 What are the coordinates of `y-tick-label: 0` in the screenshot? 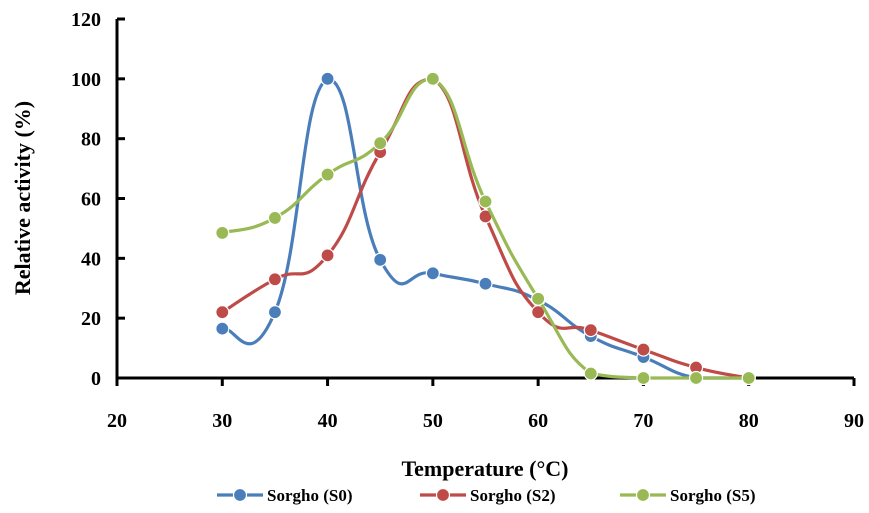 It's located at (96, 379).